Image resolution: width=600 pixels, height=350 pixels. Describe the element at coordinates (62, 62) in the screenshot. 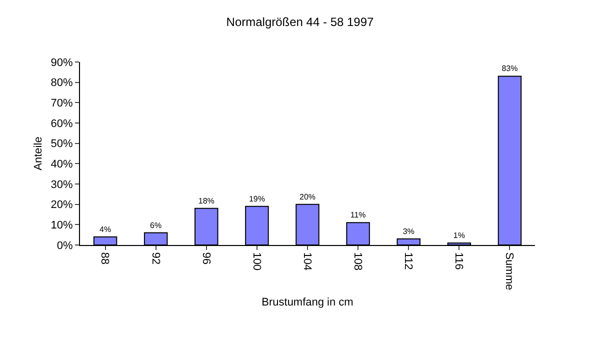

I see `y-tick-label: 90%` at that location.